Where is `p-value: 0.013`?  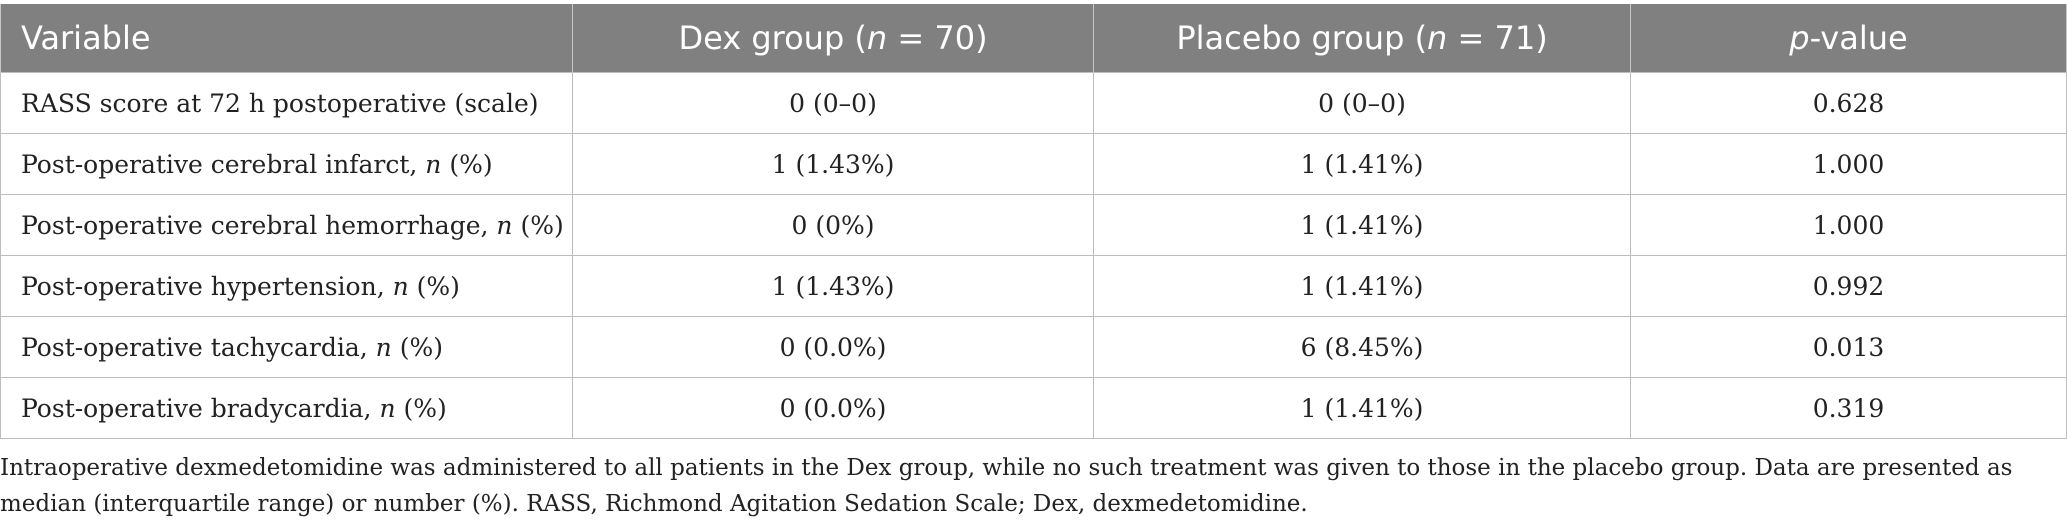
p-value: 0.013 is located at coordinates (1848, 347).